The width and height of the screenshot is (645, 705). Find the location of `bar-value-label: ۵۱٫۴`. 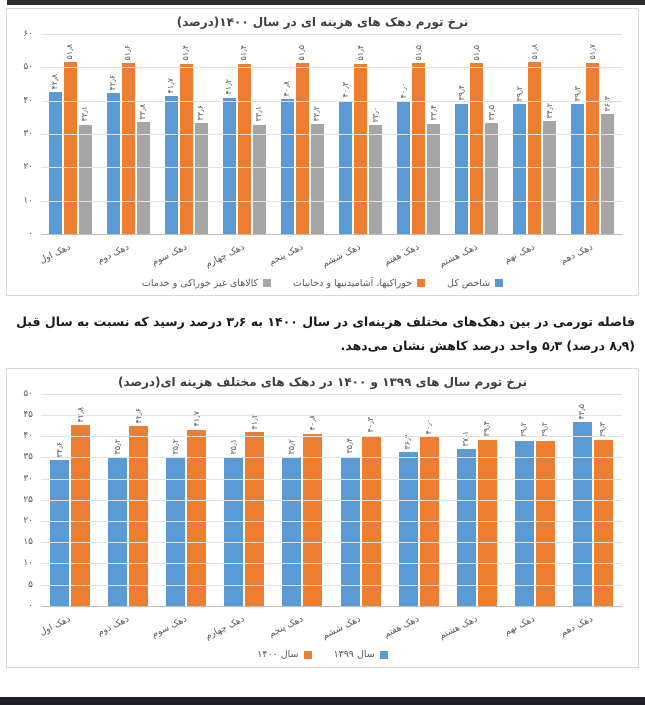

bar-value-label: ۵۱٫۴ is located at coordinates (360, 53).